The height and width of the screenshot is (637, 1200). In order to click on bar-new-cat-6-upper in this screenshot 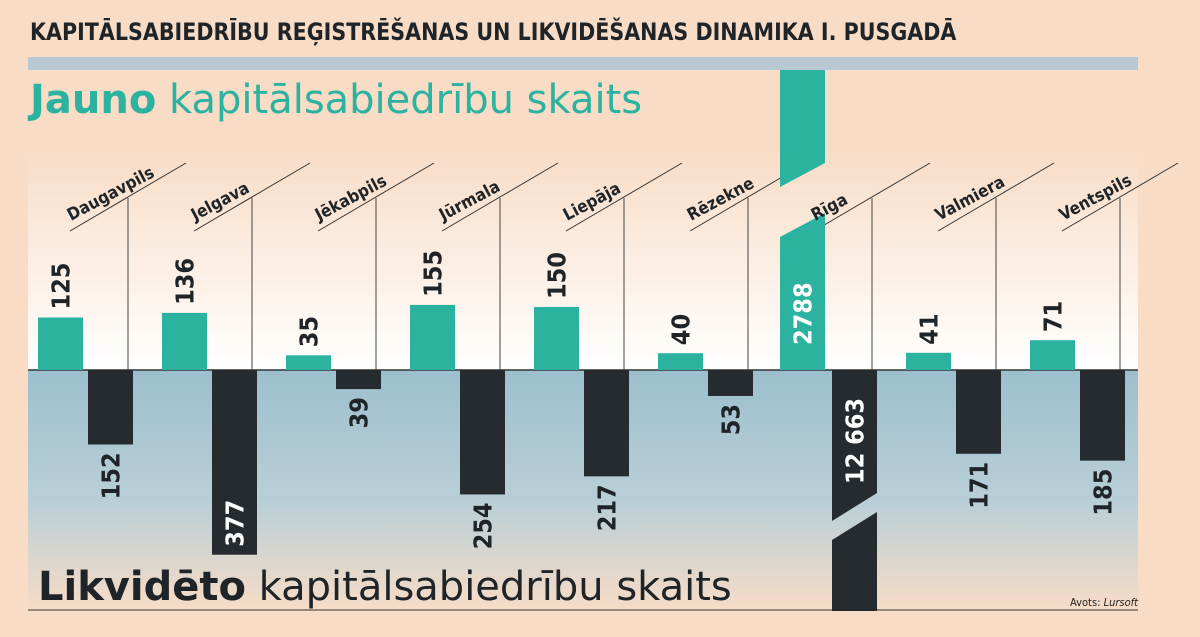, I will do `click(802, 128)`.